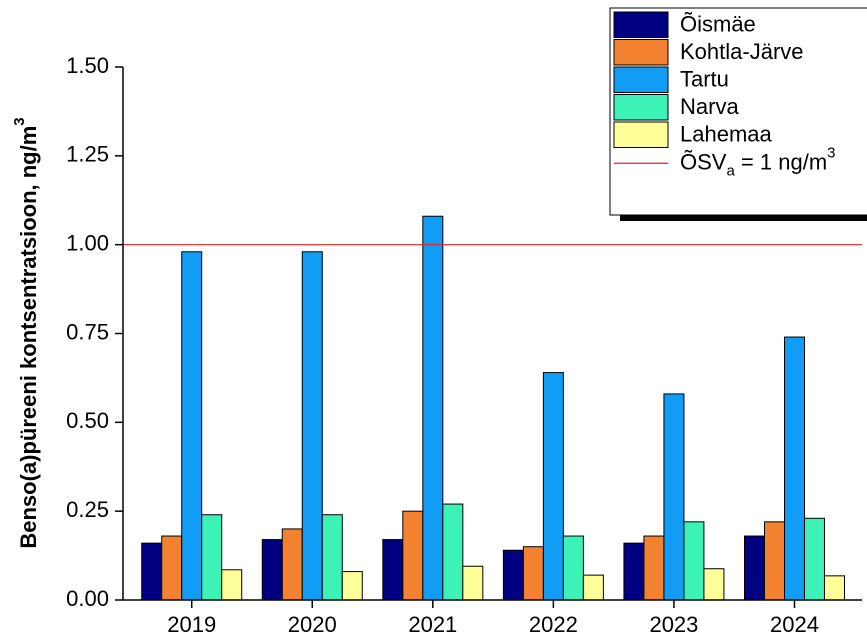 This screenshot has width=867, height=639. What do you see at coordinates (709, 106) in the screenshot?
I see `legend-label: Narva` at bounding box center [709, 106].